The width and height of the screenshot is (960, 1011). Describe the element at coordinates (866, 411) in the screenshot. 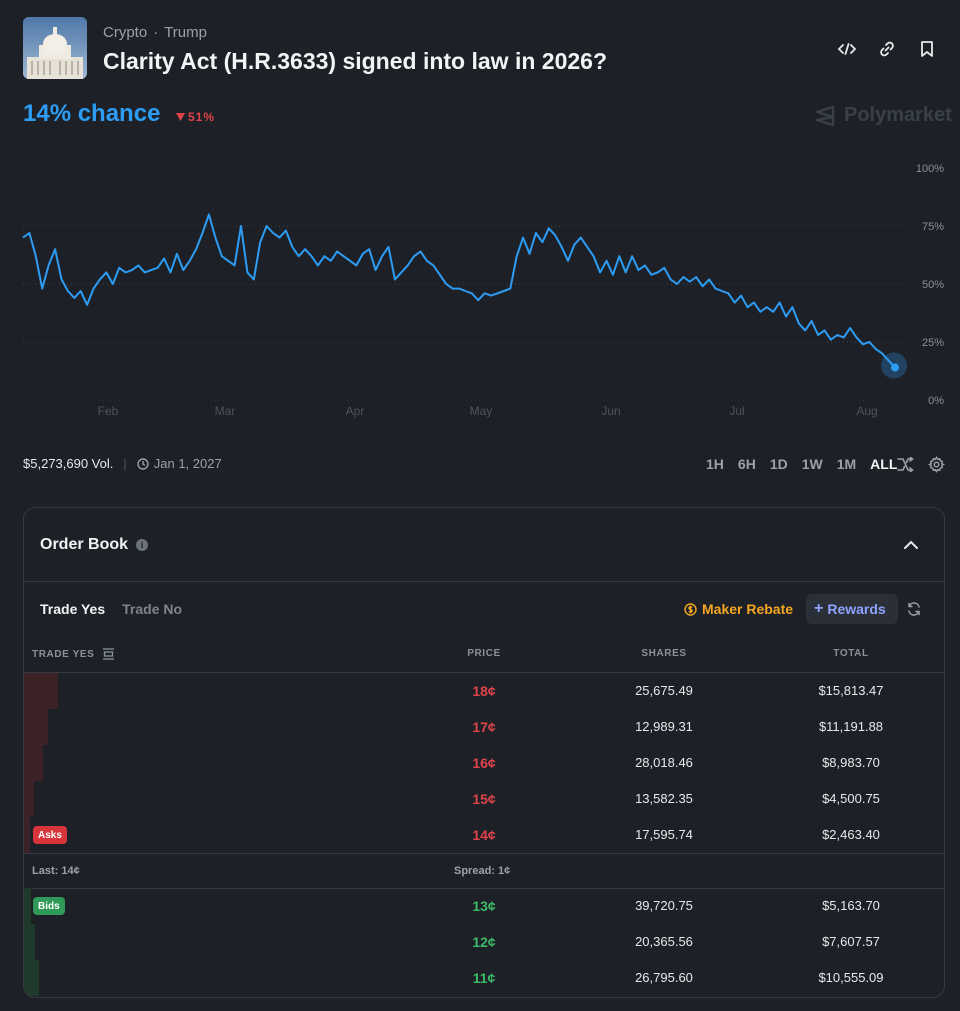

I see `x-tick-label: Aug` at that location.